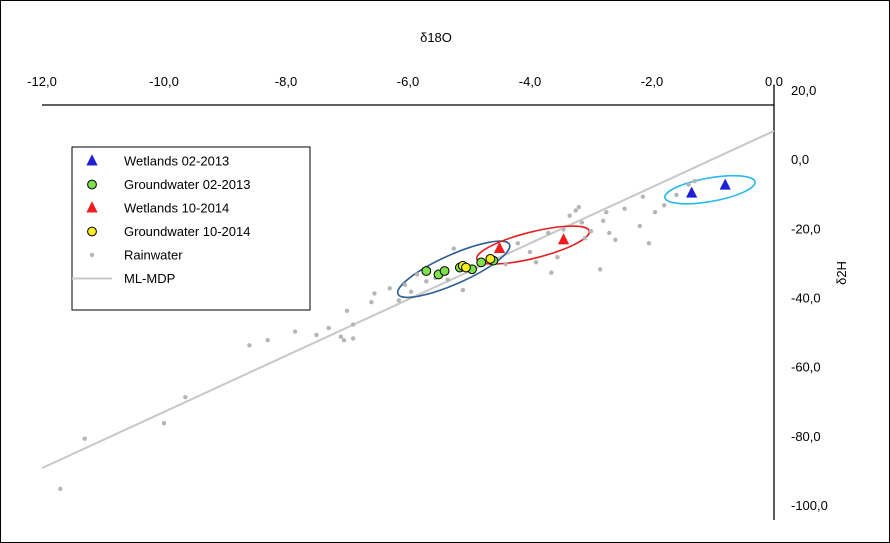  Describe the element at coordinates (576, 236) in the screenshot. I see `ellipse-layer` at that location.